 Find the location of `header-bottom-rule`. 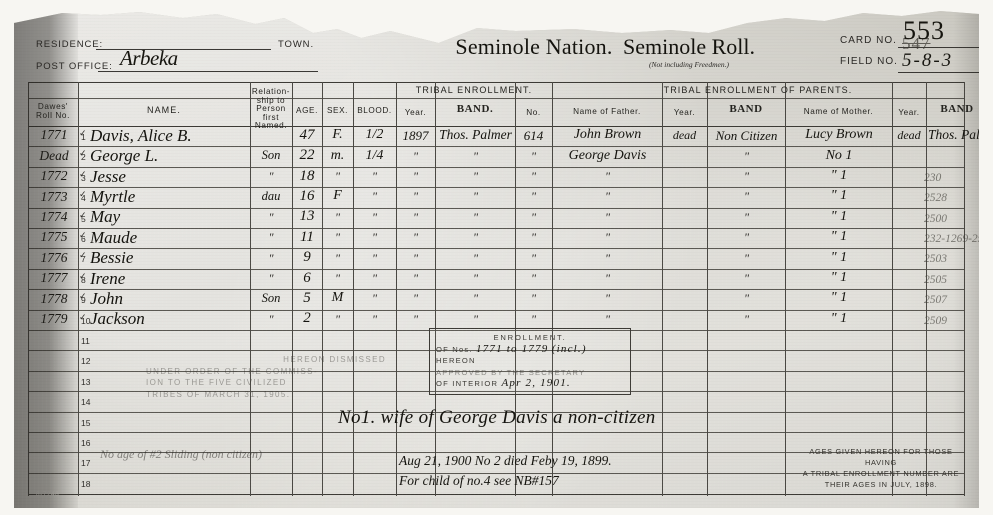

header-bottom-rule is located at coordinates (496, 126).